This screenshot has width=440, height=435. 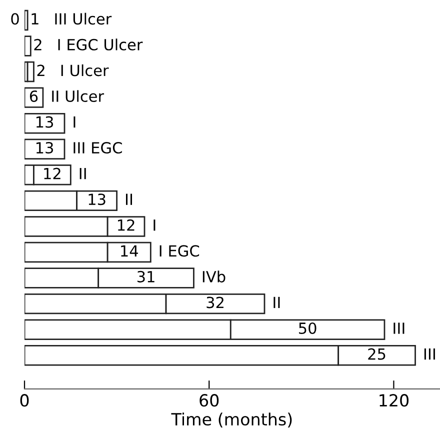 I want to click on x-tick-label: 0, so click(x=24, y=400).